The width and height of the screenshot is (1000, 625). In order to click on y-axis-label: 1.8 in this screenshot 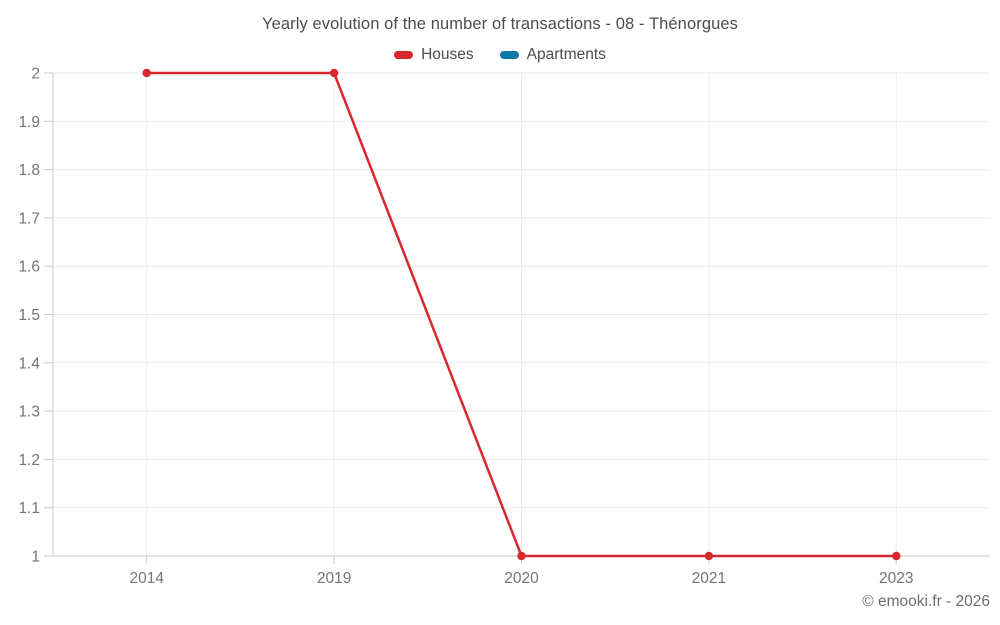, I will do `click(29, 170)`.